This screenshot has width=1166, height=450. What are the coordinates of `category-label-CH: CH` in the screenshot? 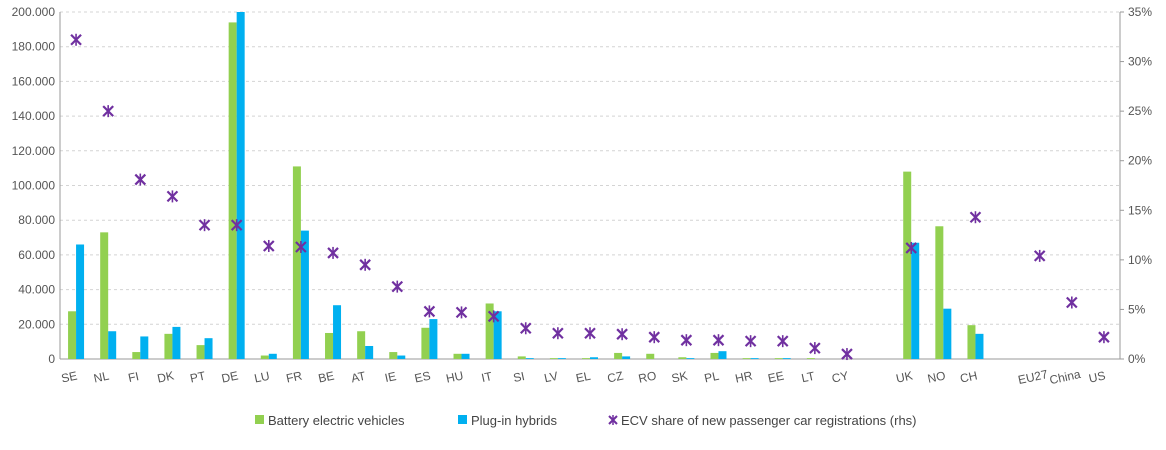 It's located at (969, 376).